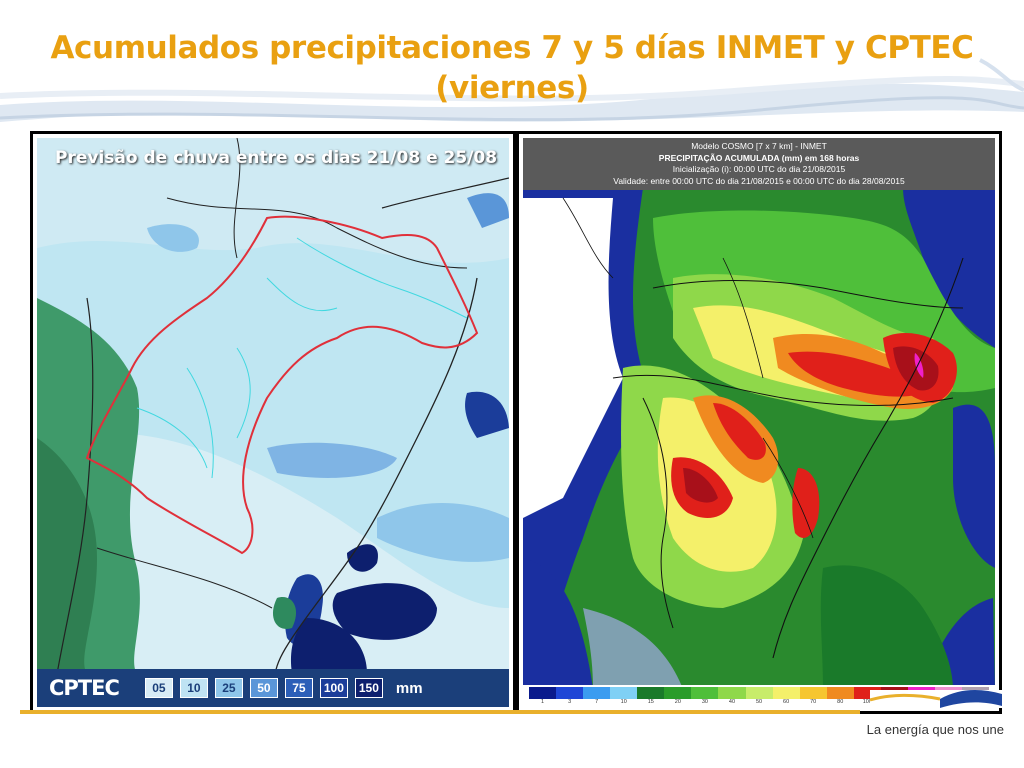  What do you see at coordinates (759, 702) in the screenshot?
I see `colorbar-tick-50: 50` at bounding box center [759, 702].